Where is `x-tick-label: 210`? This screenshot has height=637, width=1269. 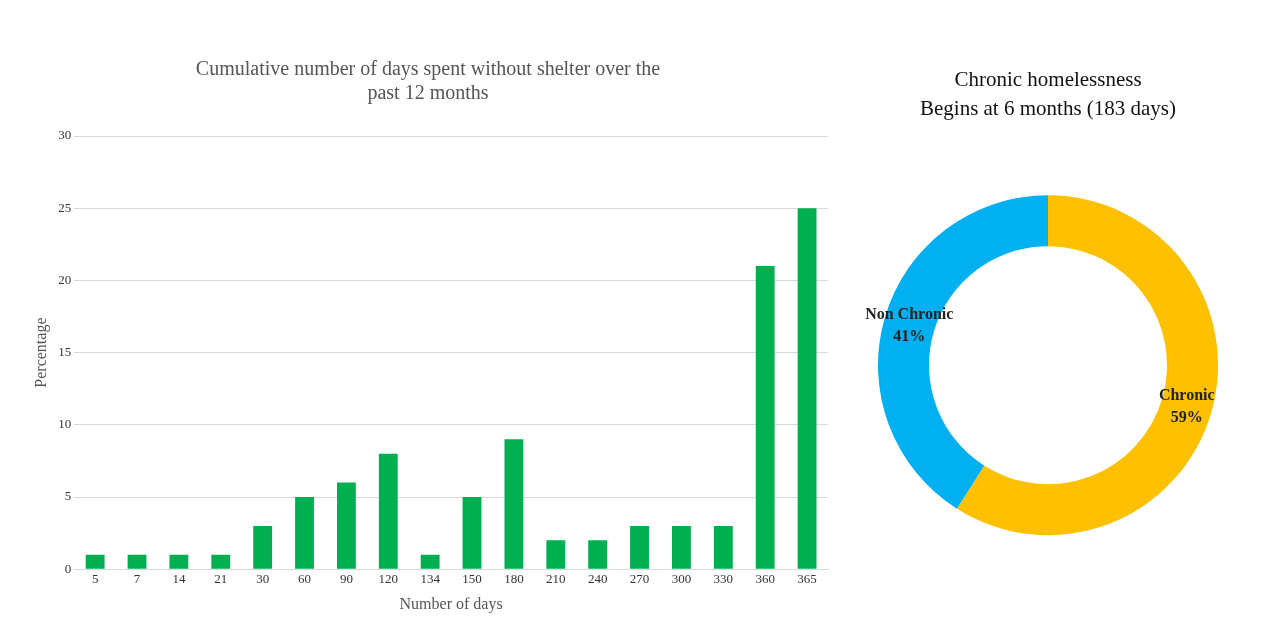
x-tick-label: 210 is located at coordinates (556, 579).